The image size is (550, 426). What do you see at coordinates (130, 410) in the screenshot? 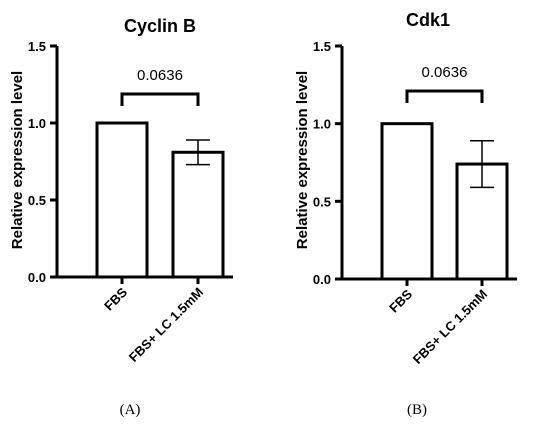
I see `panel-label: (A)` at bounding box center [130, 410].